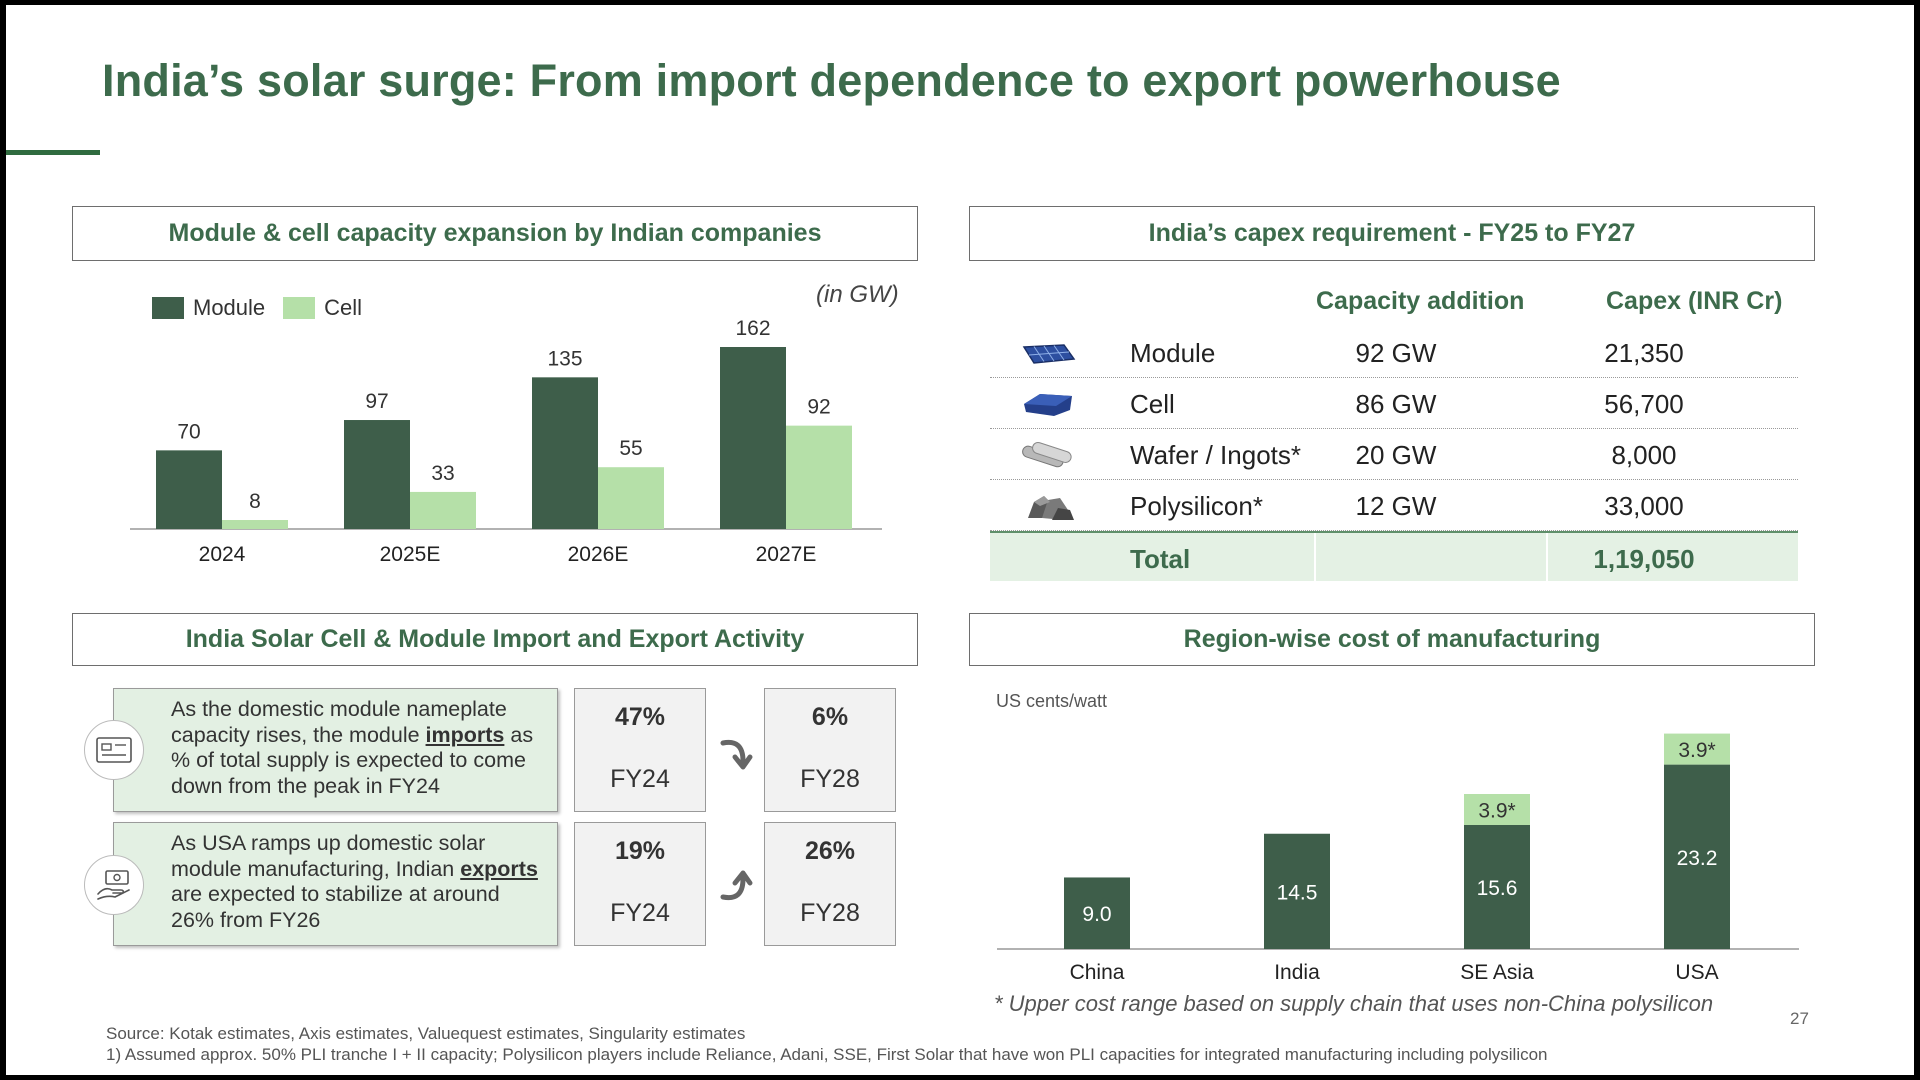 The image size is (1920, 1080). I want to click on capacity-data-label: 33, so click(442, 473).